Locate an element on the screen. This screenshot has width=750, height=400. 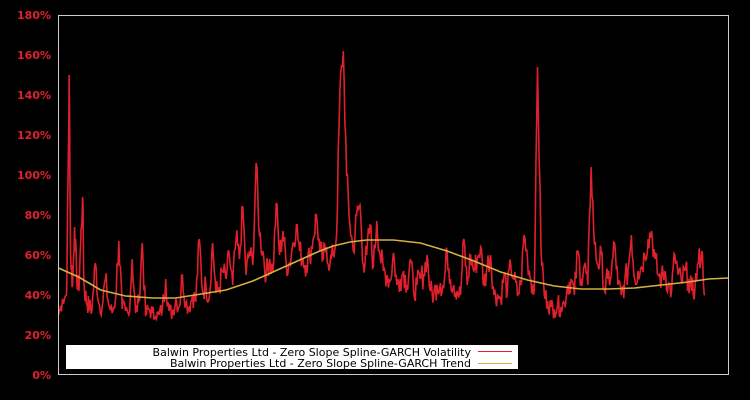
y-tick-label: 100% is located at coordinates (34, 175).